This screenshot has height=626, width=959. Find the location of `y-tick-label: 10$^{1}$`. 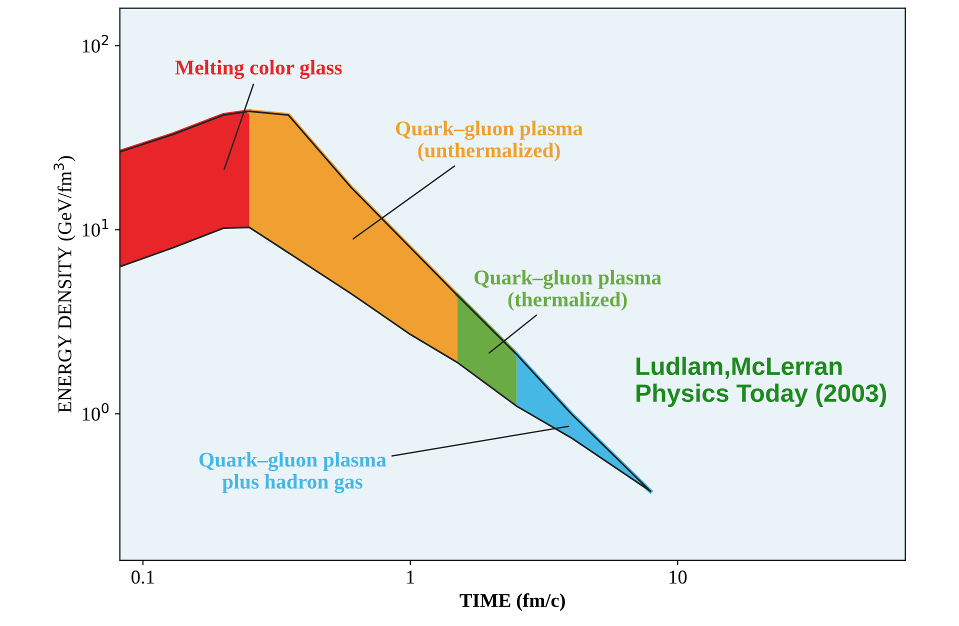

y-tick-label: 10$^{1}$ is located at coordinates (95, 228).